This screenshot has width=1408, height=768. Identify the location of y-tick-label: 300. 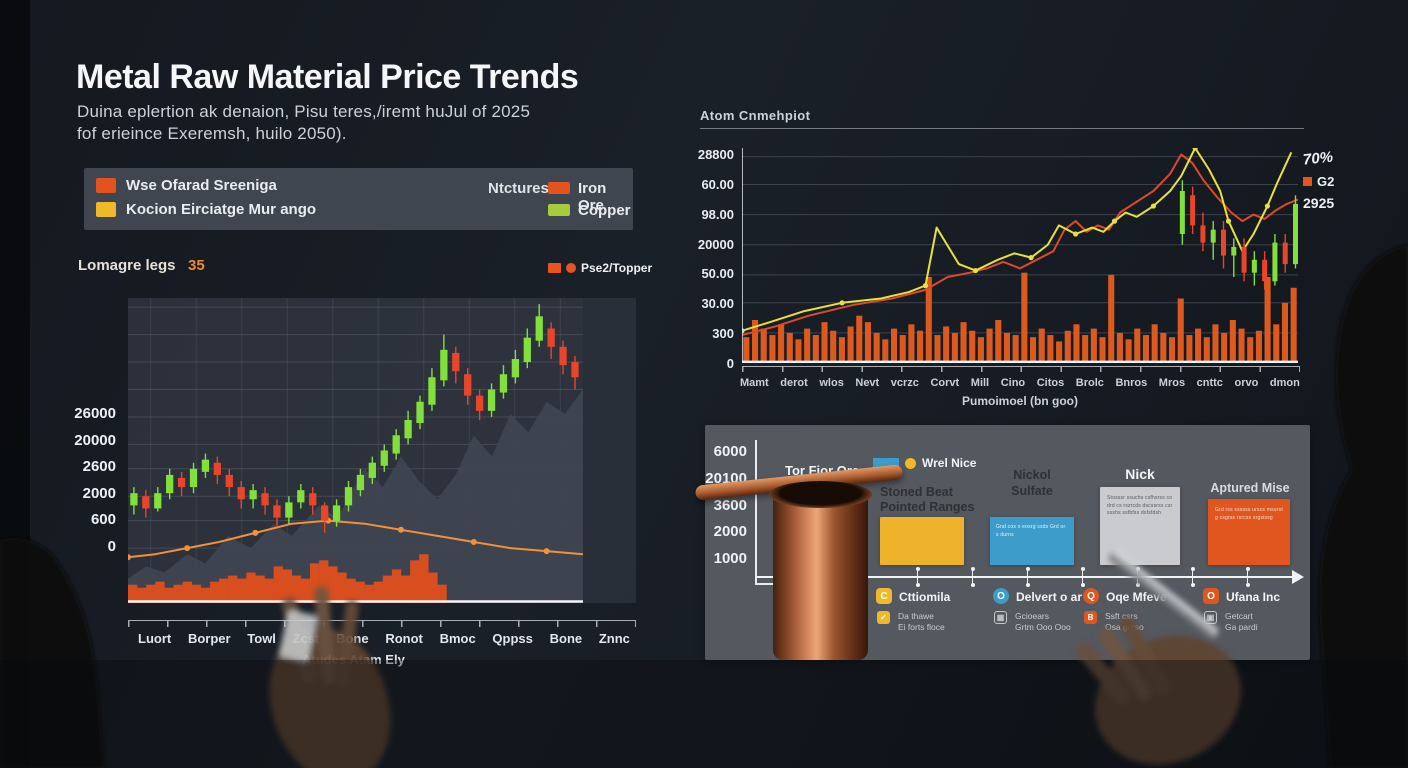
(723, 334).